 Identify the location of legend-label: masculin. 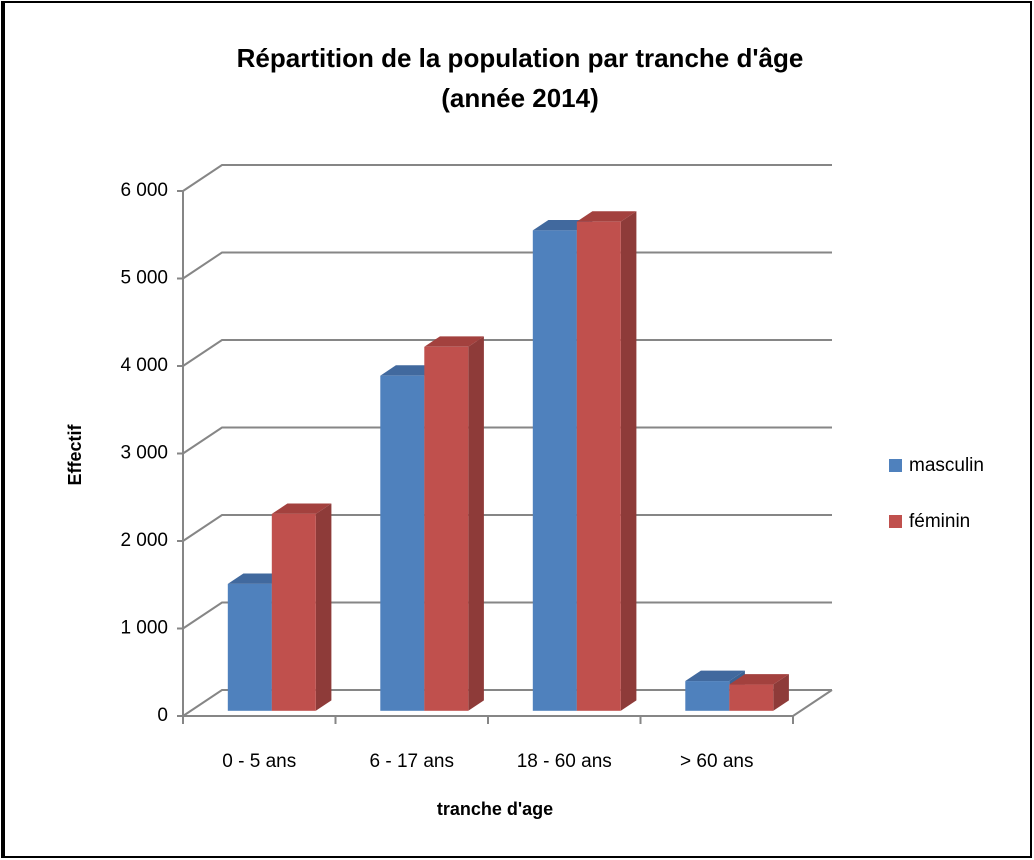
(946, 465).